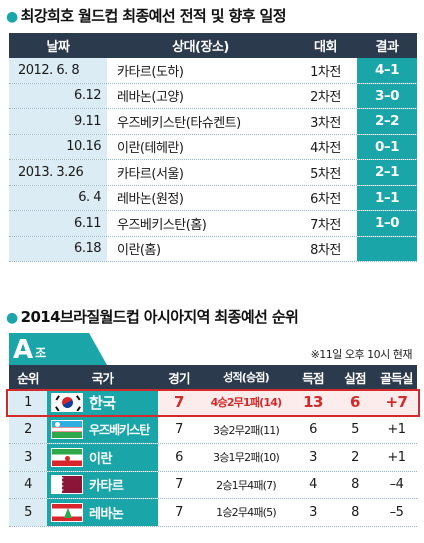  I want to click on team-rank: 1, so click(28, 402).